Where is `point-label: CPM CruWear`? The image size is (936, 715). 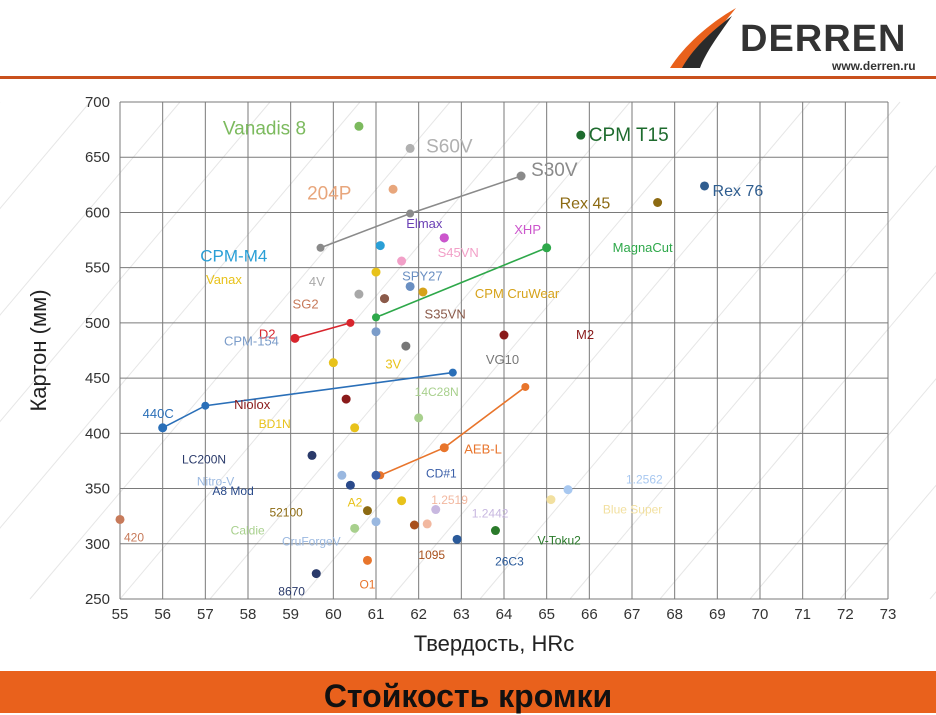
point-label: CPM CruWear is located at coordinates (517, 293).